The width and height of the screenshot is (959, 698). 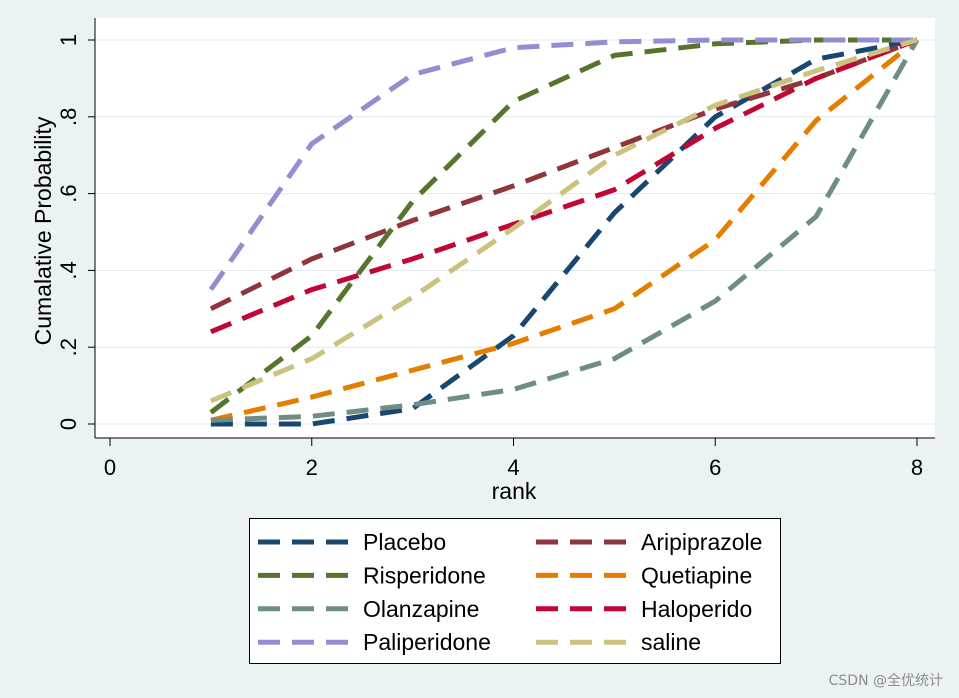 What do you see at coordinates (312, 467) in the screenshot?
I see `x-tick-label-1: 2` at bounding box center [312, 467].